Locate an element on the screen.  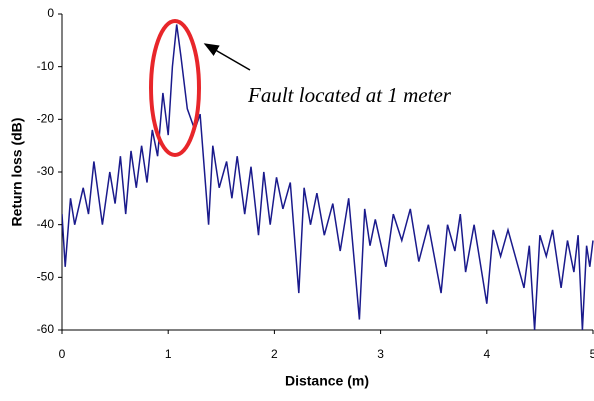
x-tick-label: 5 is located at coordinates (592, 354).